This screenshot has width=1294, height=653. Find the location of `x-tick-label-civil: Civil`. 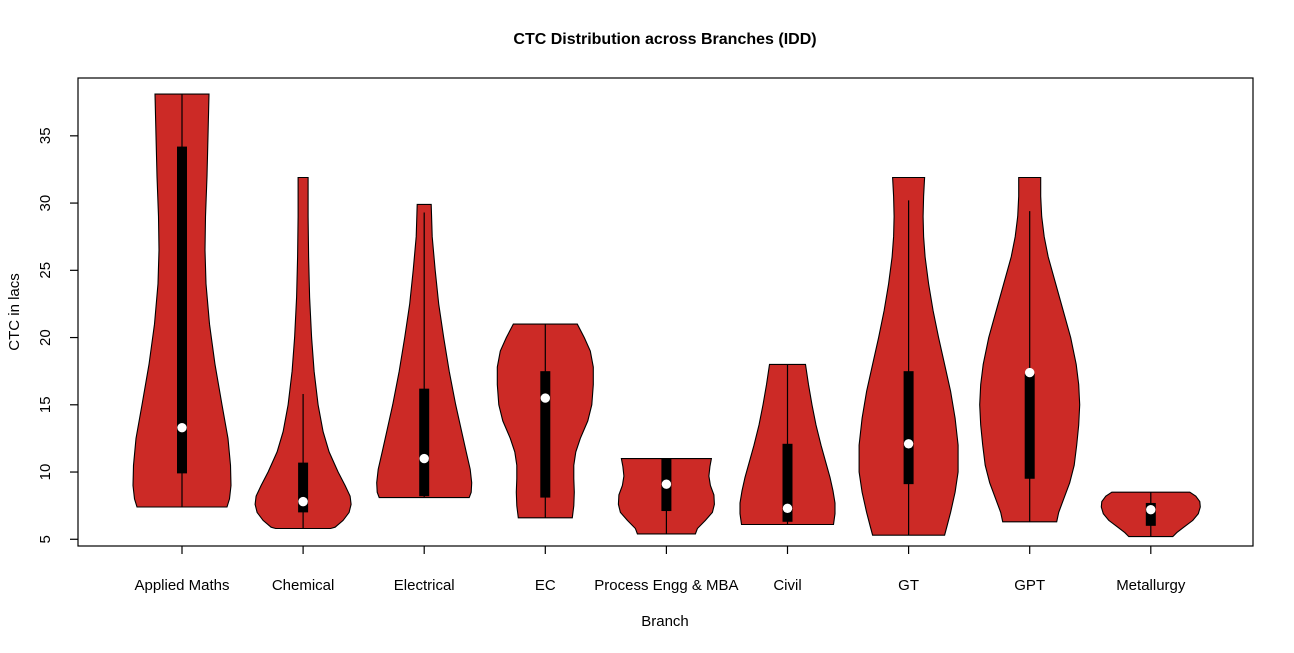

x-tick-label-civil: Civil is located at coordinates (787, 585).